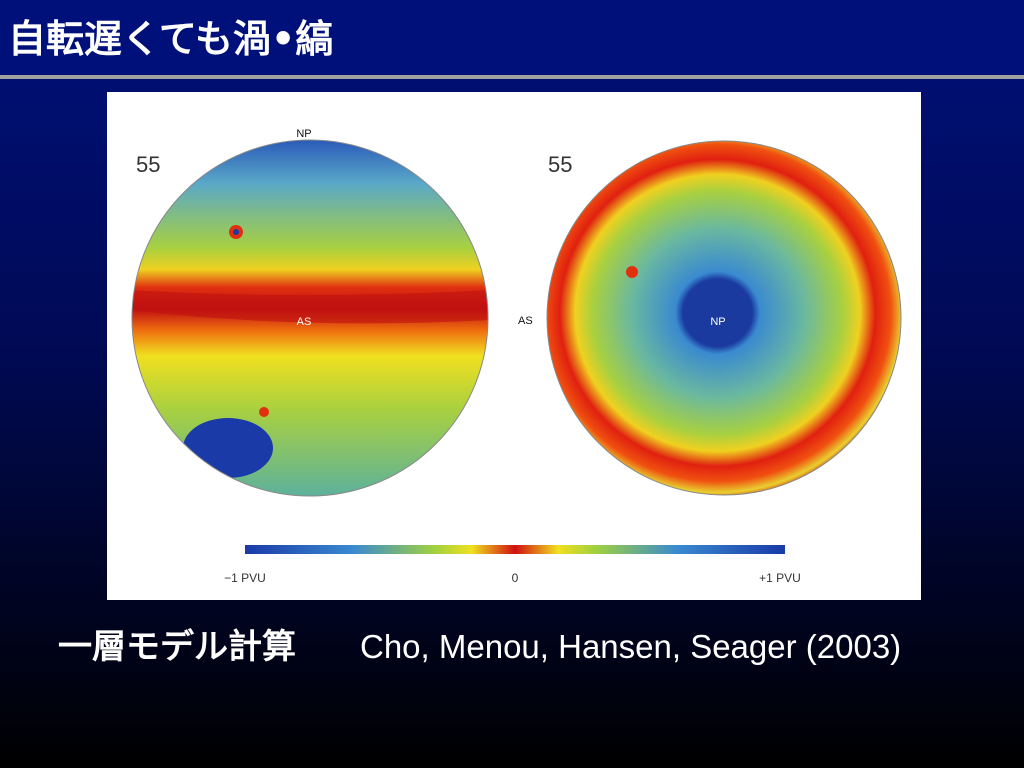 The height and width of the screenshot is (768, 1024). I want to click on title-bar, so click(512, 37).